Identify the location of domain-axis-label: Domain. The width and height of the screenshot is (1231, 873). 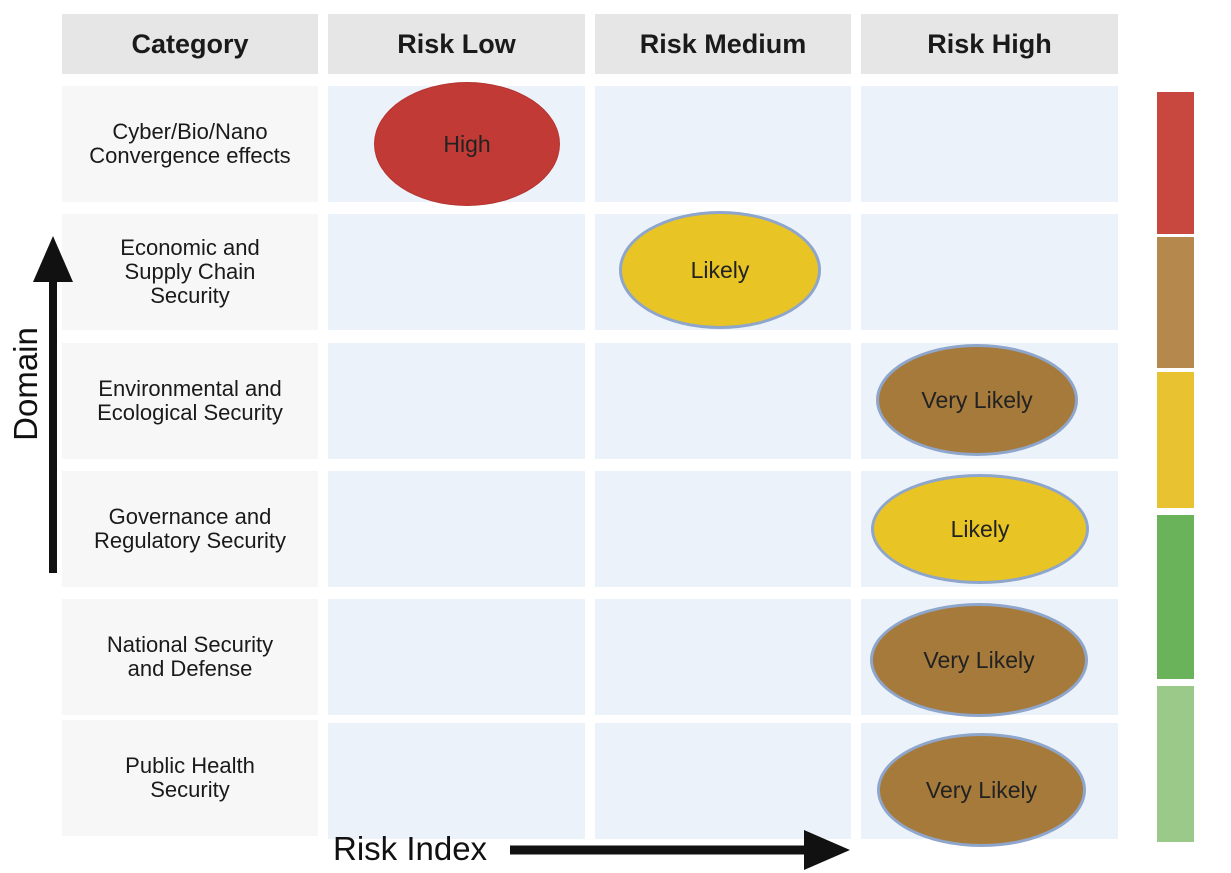
(25, 384).